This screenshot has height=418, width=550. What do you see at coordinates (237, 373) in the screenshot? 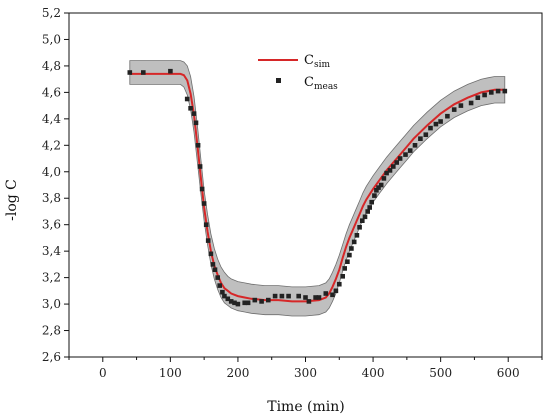
I see `x-tick-label: 200` at bounding box center [237, 373].